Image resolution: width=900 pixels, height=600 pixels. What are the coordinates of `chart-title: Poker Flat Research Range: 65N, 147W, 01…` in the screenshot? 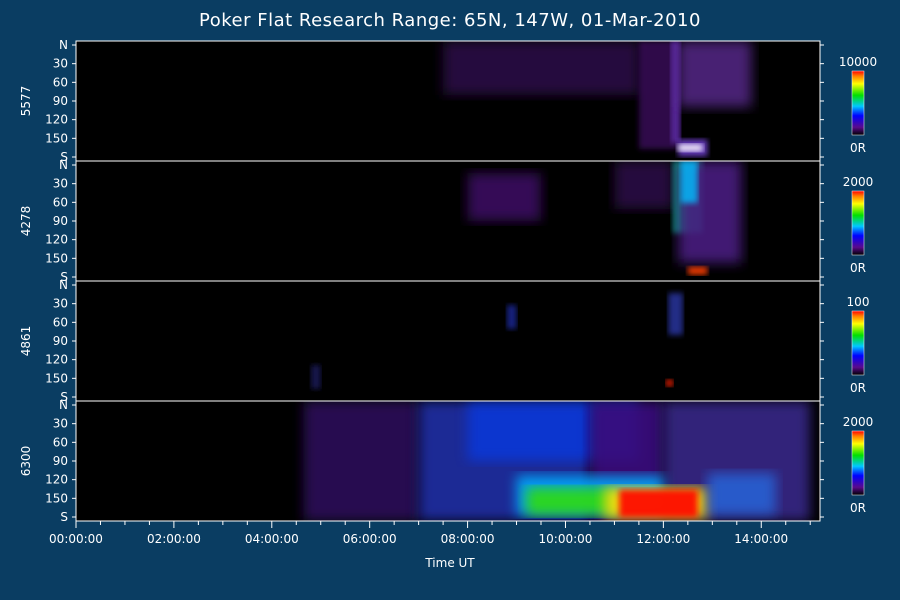 It's located at (450, 20).